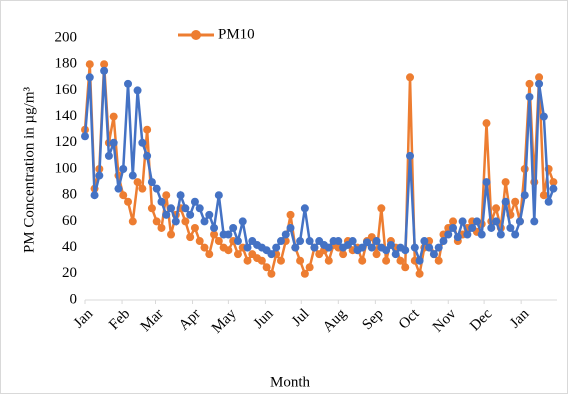  What do you see at coordinates (69, 221) in the screenshot?
I see `y-tick-label: 60` at bounding box center [69, 221].